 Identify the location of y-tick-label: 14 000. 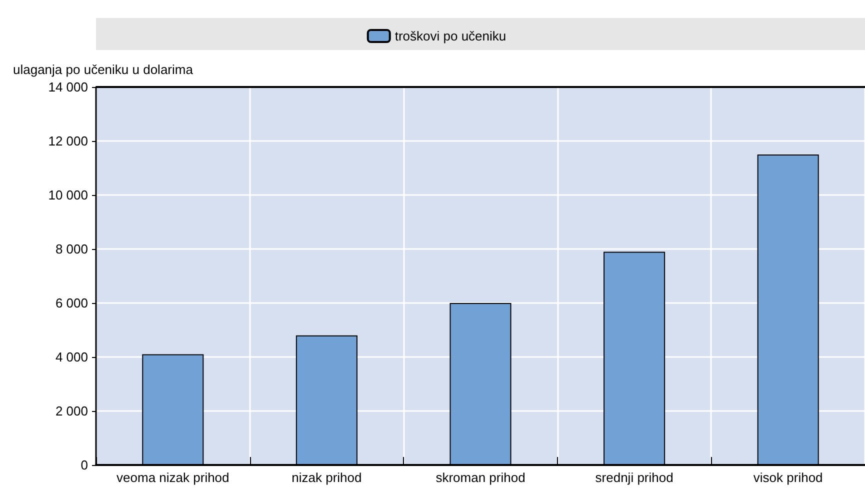
(68, 87).